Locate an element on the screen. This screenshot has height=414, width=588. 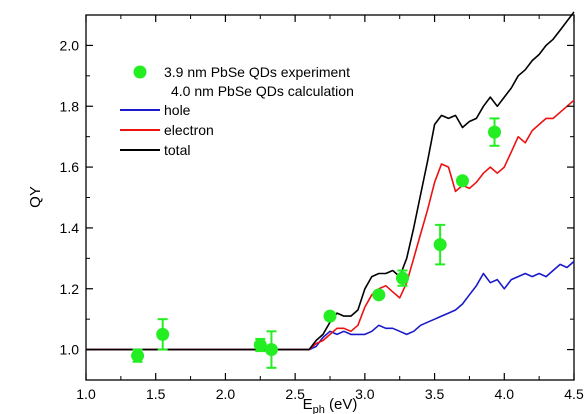
legend-hole-label: hole is located at coordinates (177, 110).